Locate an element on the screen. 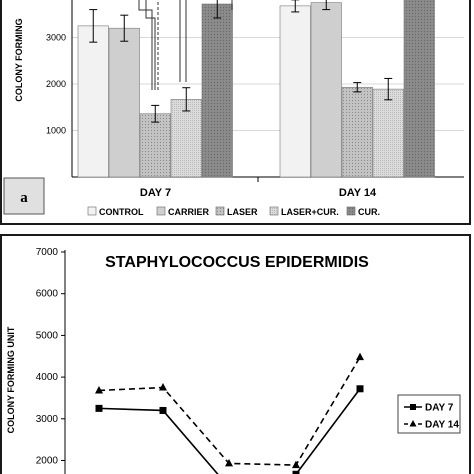 Image resolution: width=474 pixels, height=474 pixels. bar-y-tick-label: 3000 is located at coordinates (56, 38).